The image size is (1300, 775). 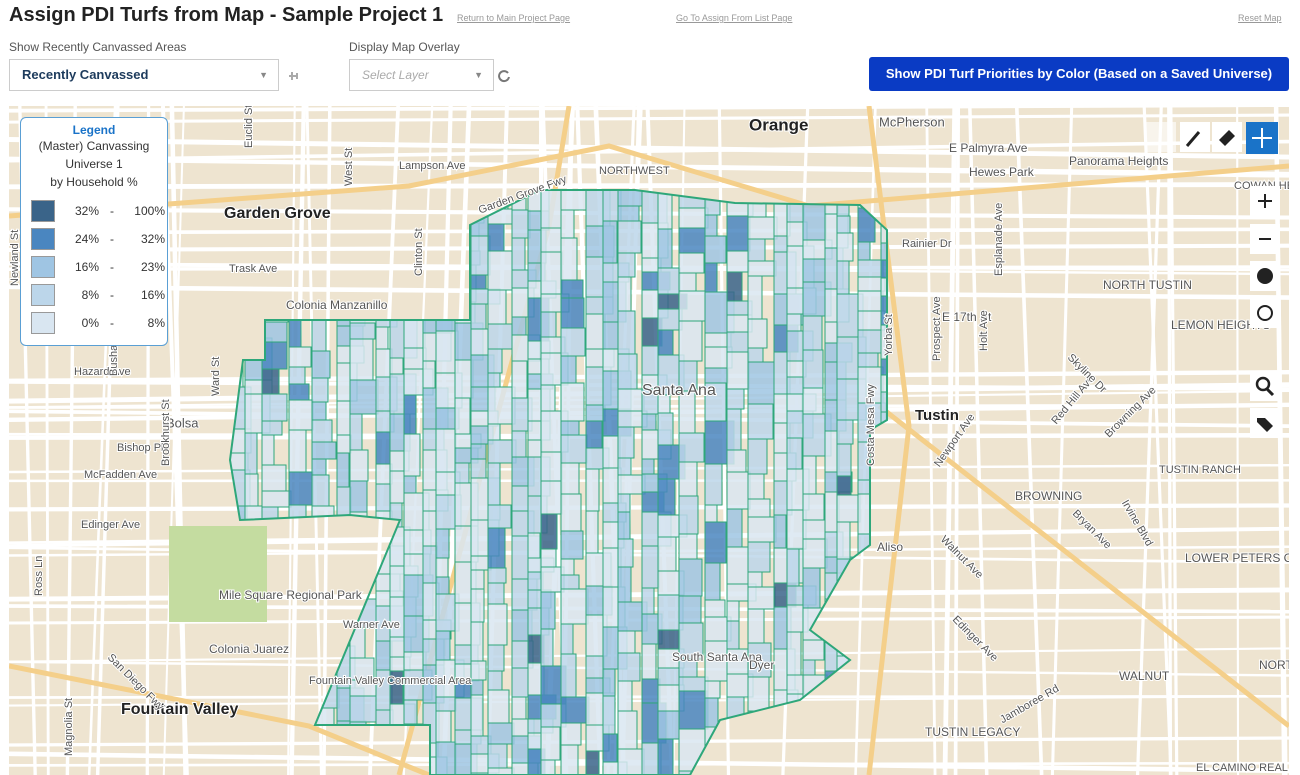 I want to click on legend-subtitle: Universe 1, so click(x=94, y=164).